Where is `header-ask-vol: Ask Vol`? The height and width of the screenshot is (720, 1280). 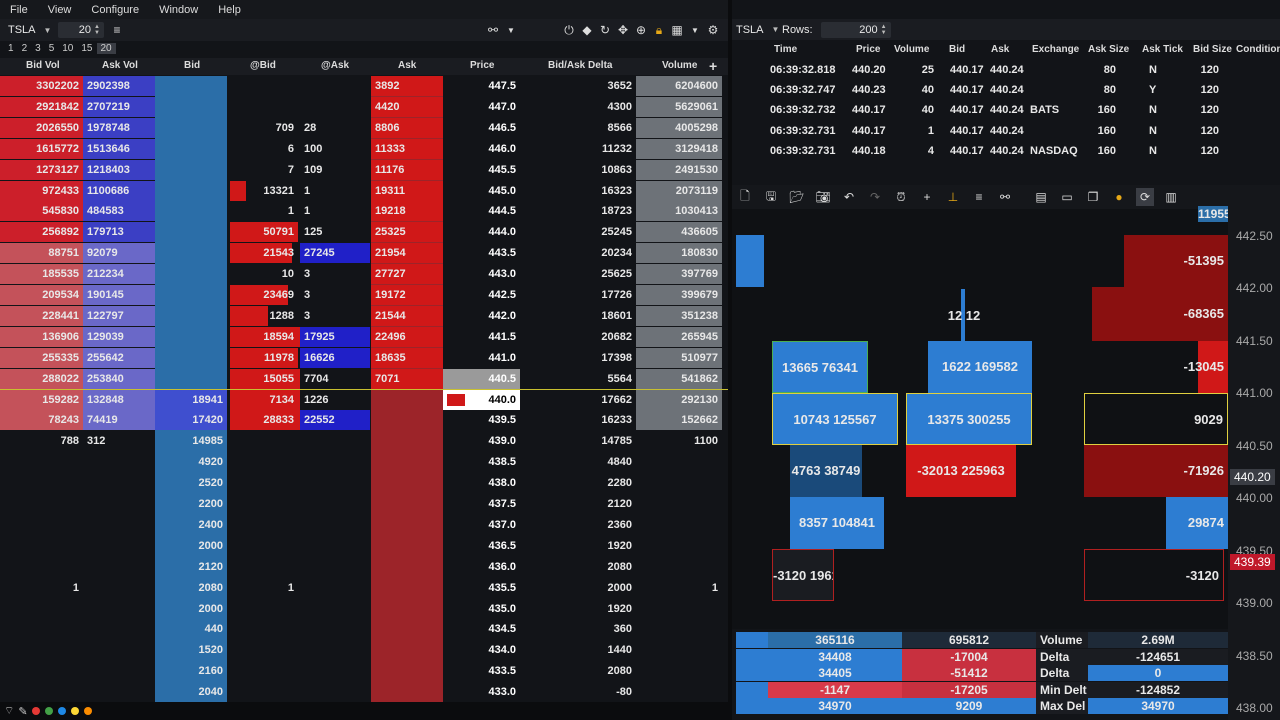 header-ask-vol: Ask Vol is located at coordinates (120, 65).